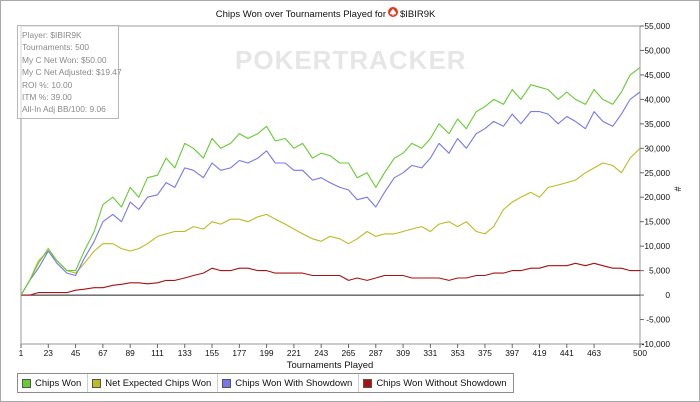 This screenshot has width=700, height=402. I want to click on stat-net-adjusted: My C Net Adjusted: $19.47, so click(72, 72).